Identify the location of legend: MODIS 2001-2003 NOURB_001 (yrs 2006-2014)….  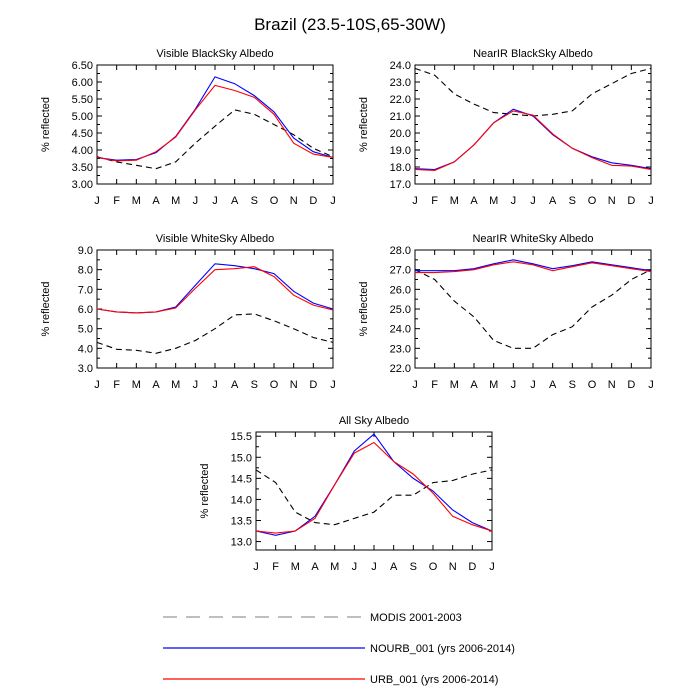
(339, 649).